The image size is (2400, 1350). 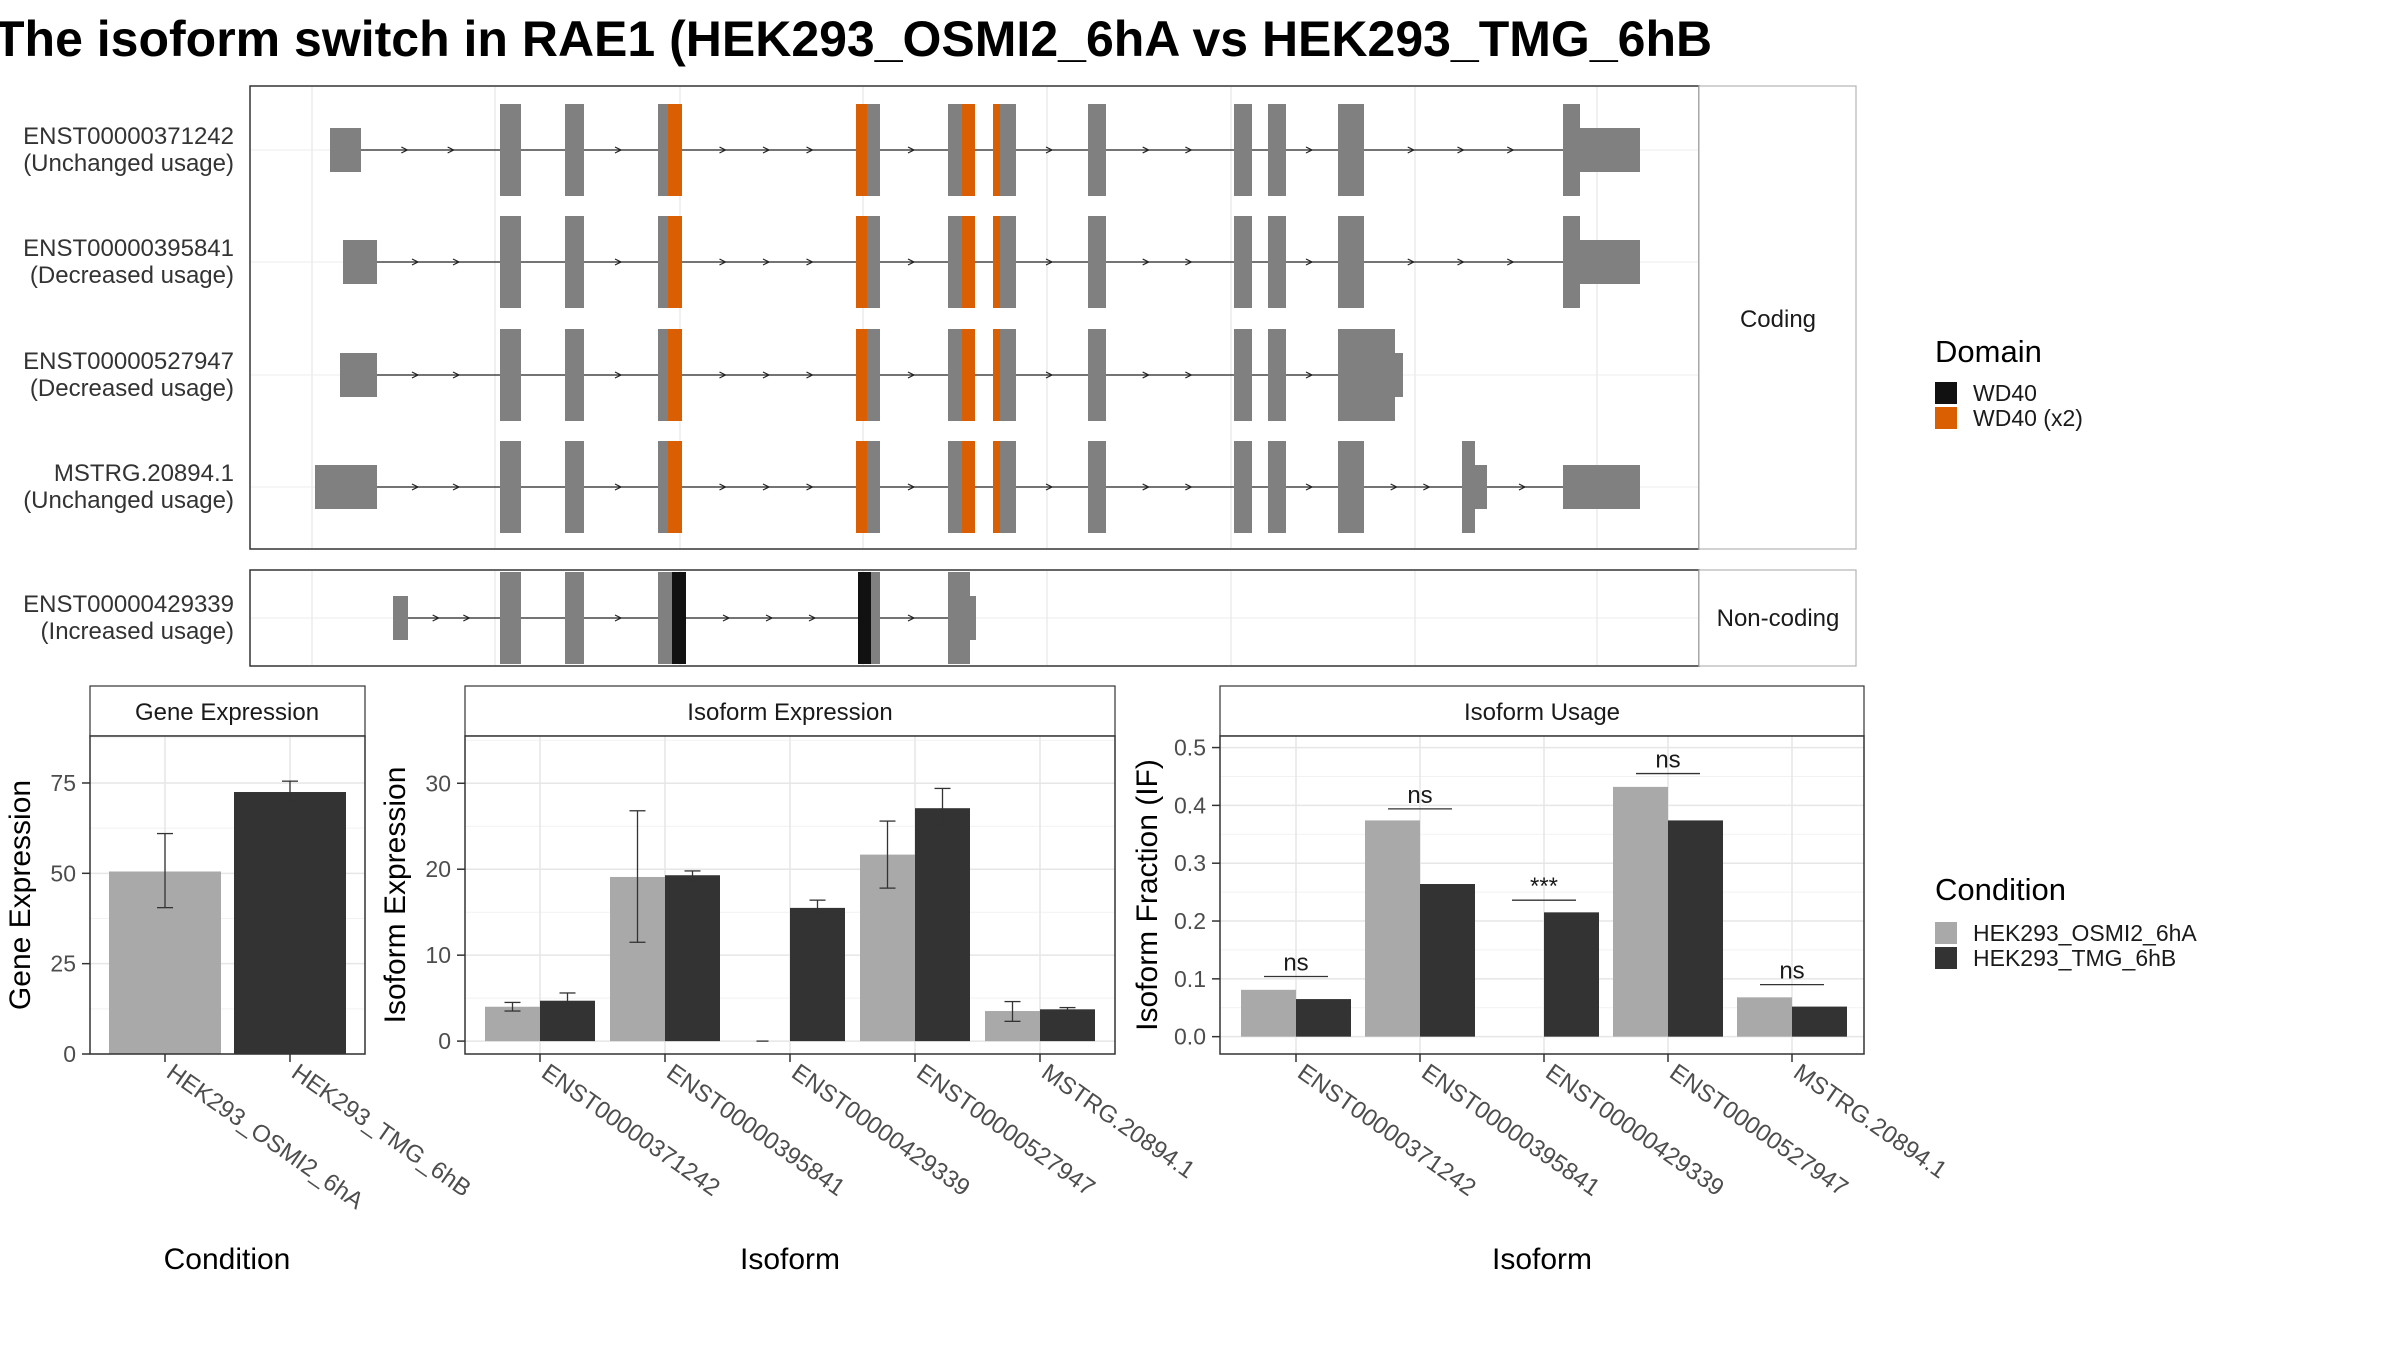 I want to click on isoform-usage-gridlines, so click(x=1542, y=895).